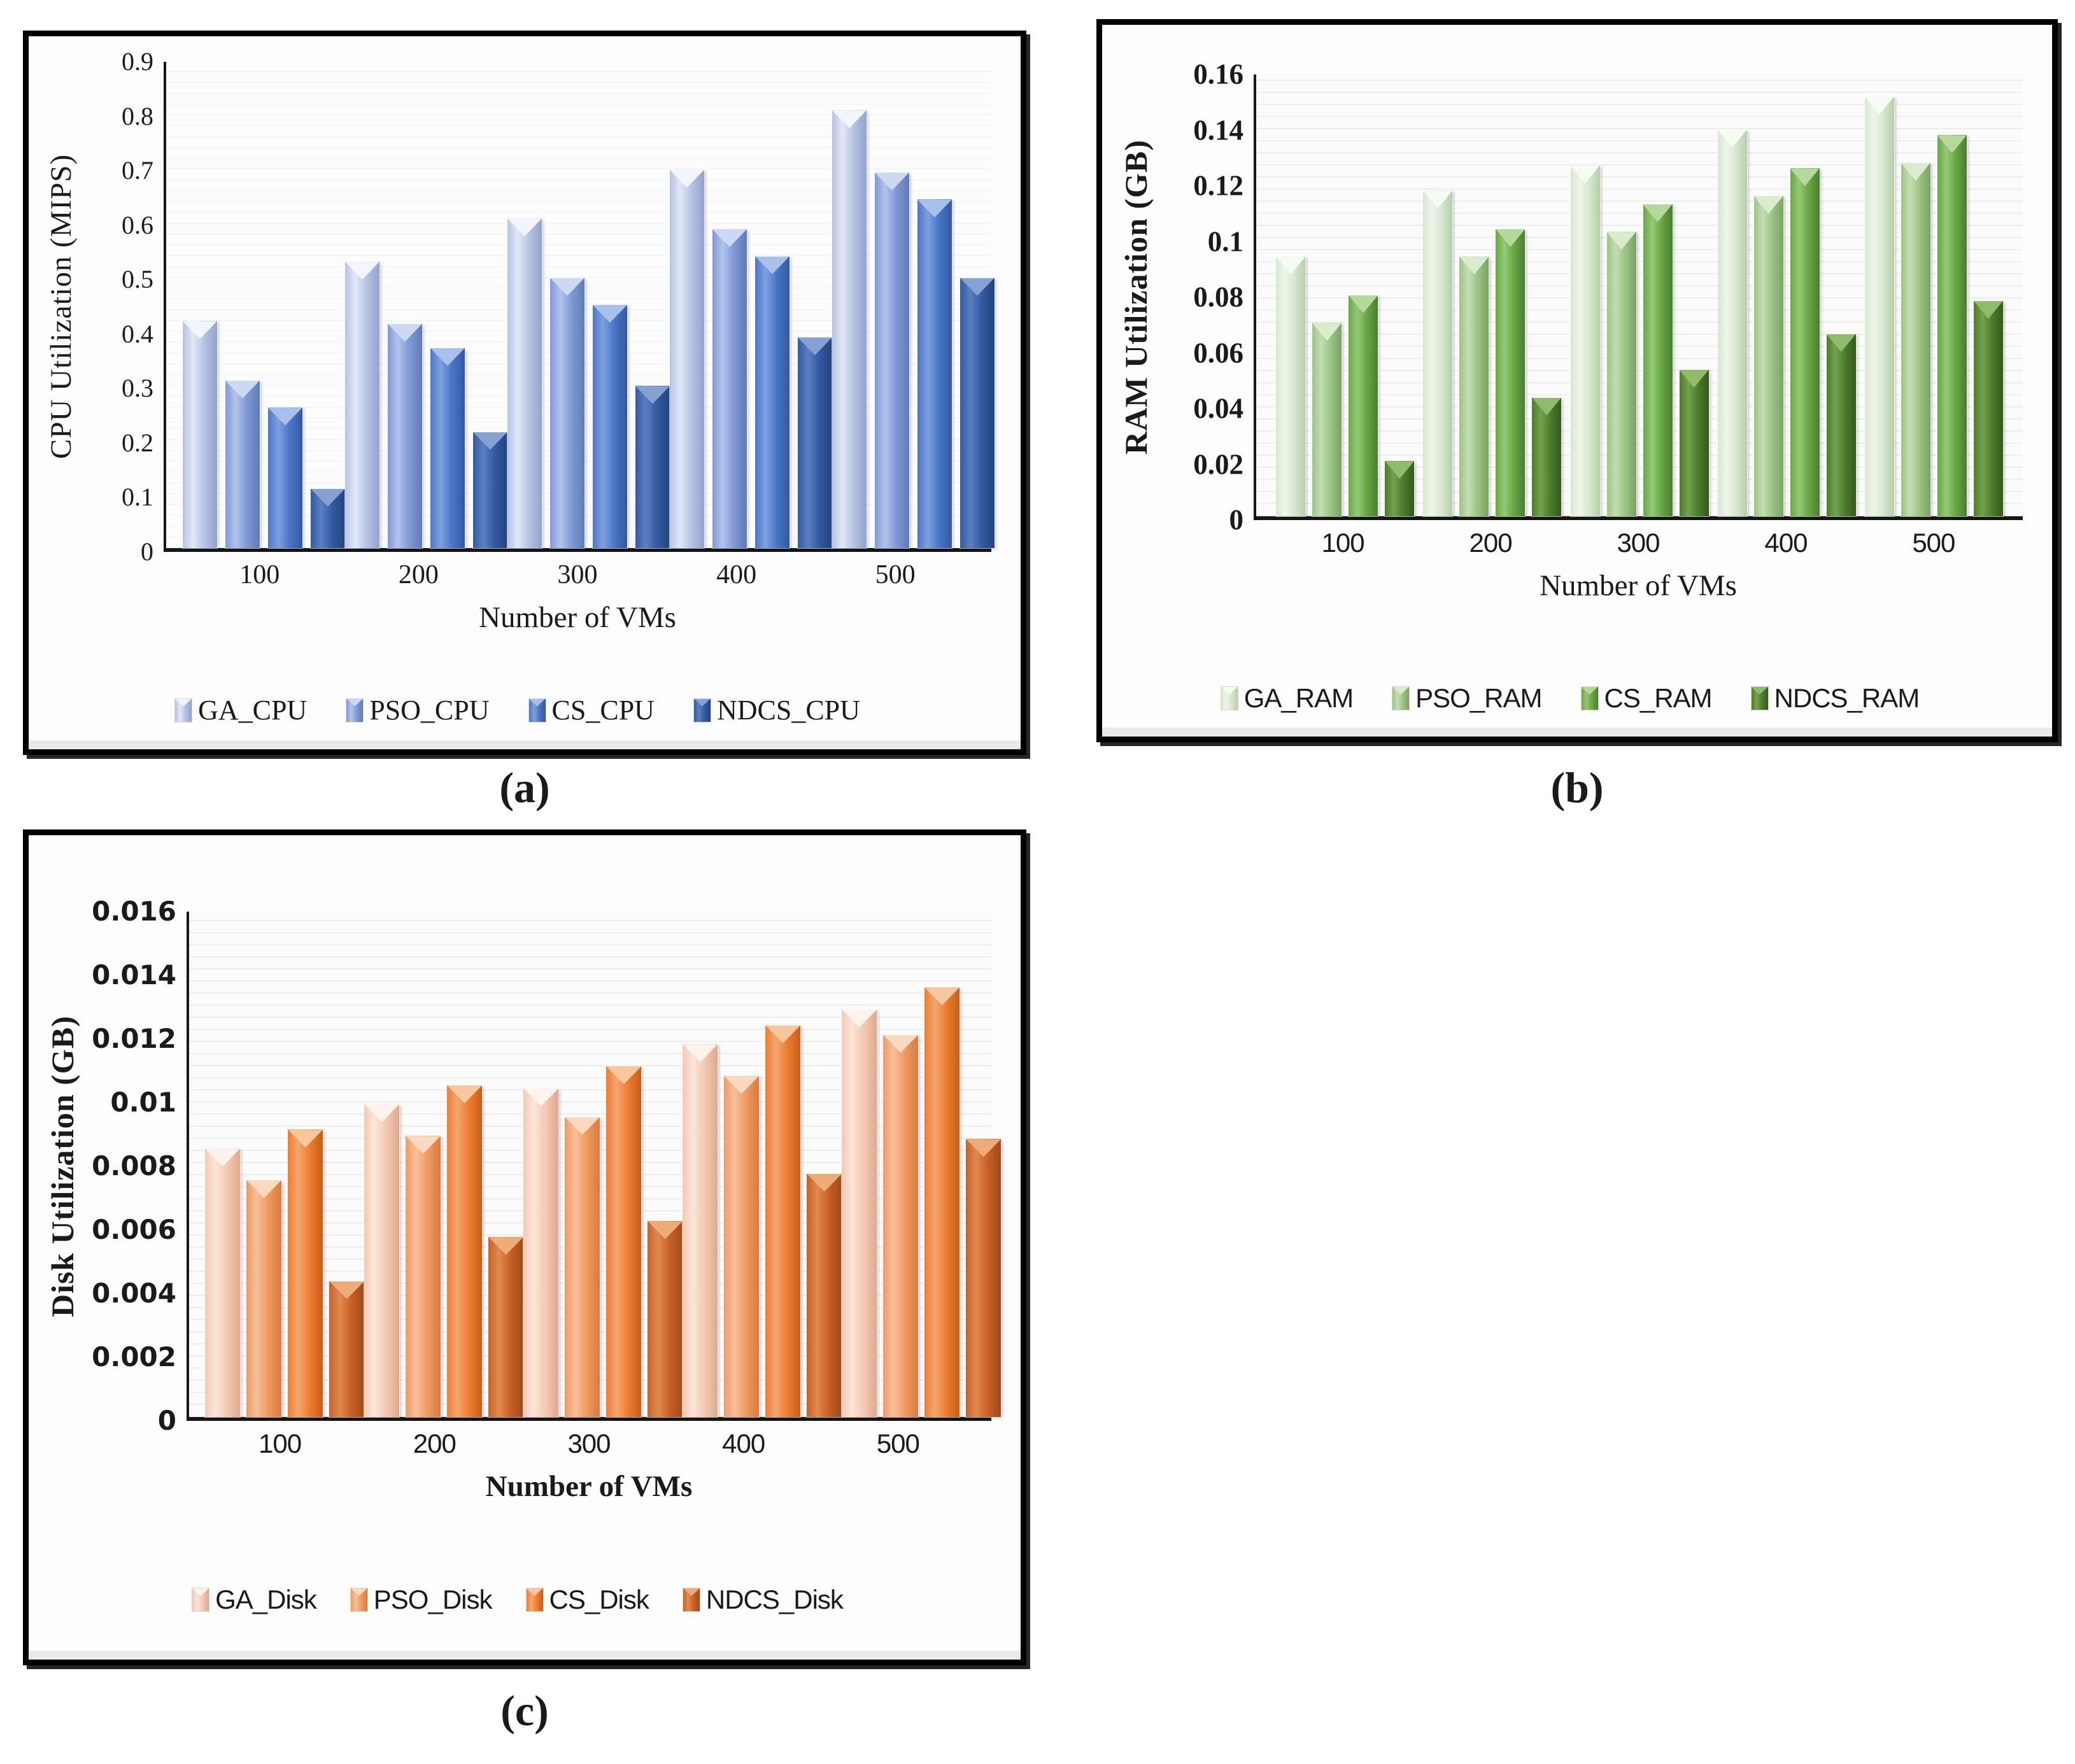 This screenshot has width=2075, height=1764. Describe the element at coordinates (1218, 74) in the screenshot. I see `y-tick-label: 0.16` at that location.